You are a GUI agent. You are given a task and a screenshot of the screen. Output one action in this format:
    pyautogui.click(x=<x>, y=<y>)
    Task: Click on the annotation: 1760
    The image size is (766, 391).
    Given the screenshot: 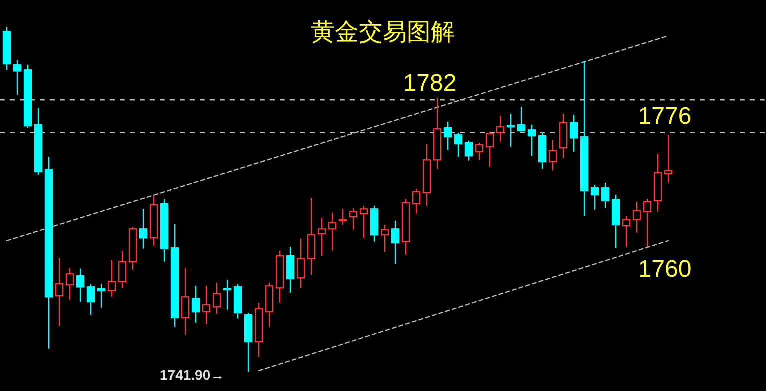 What is the action you would take?
    pyautogui.click(x=665, y=269)
    